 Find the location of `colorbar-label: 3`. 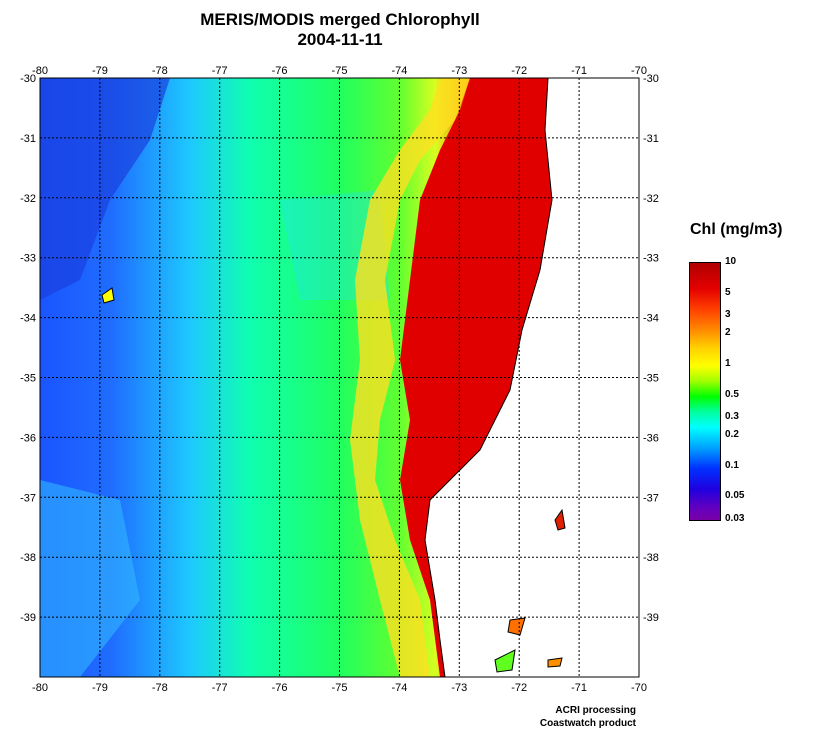

colorbar-label: 3 is located at coordinates (728, 315).